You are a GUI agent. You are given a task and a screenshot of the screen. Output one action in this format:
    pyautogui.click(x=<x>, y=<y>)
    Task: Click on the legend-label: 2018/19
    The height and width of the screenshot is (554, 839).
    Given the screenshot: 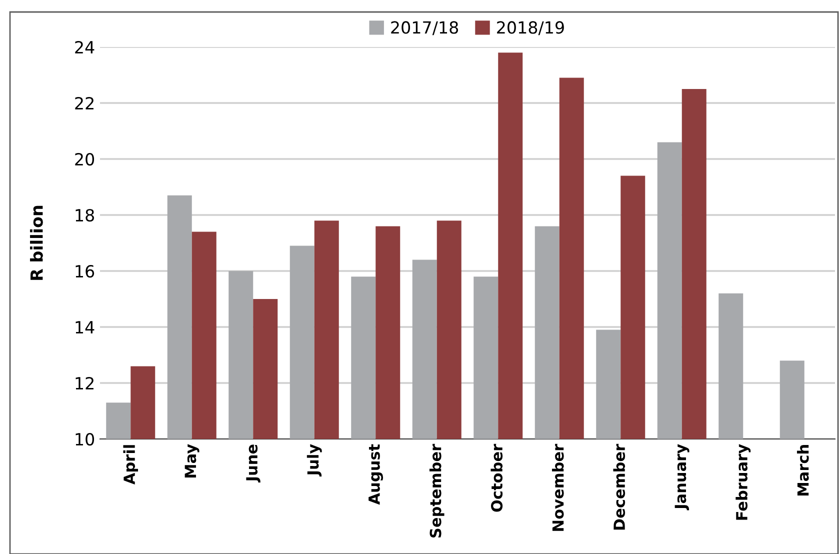 What is the action you would take?
    pyautogui.click(x=530, y=28)
    